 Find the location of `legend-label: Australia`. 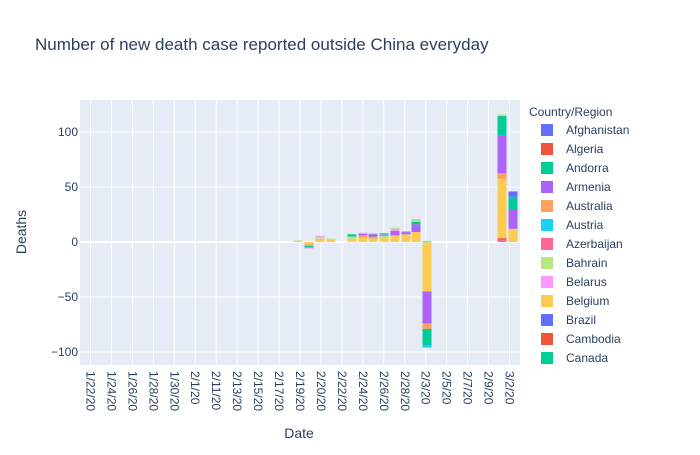

legend-label: Australia is located at coordinates (589, 206).